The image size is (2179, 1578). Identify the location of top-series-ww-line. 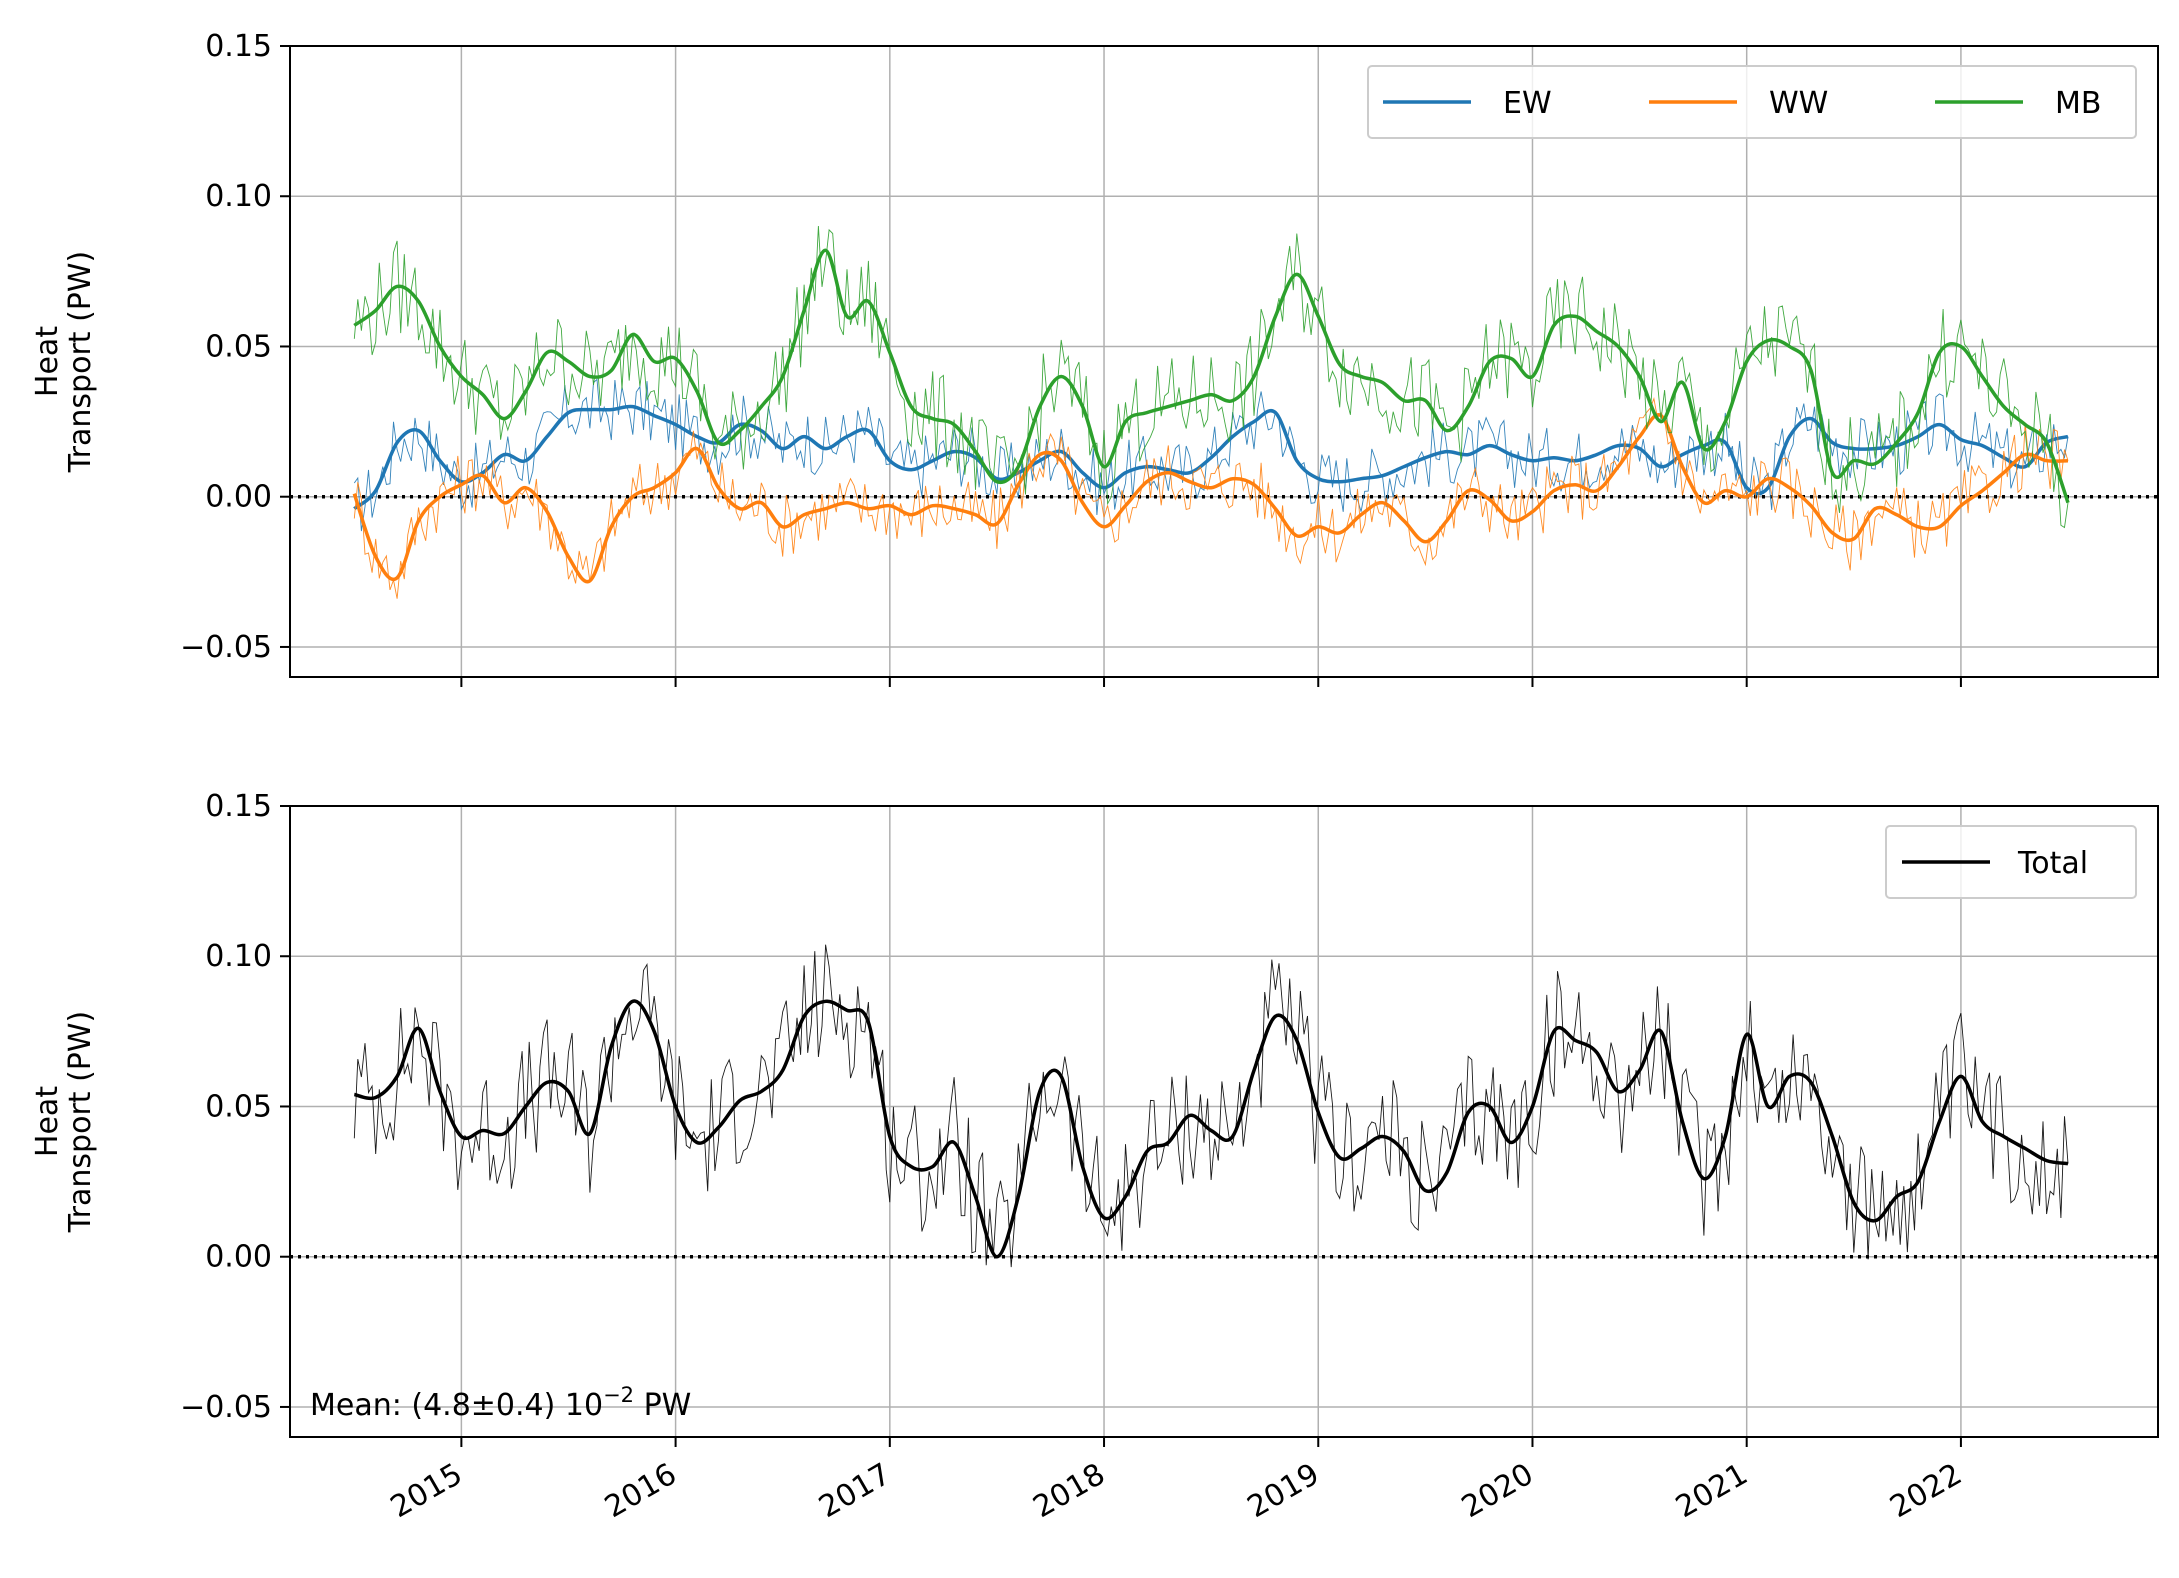
(1210, 498).